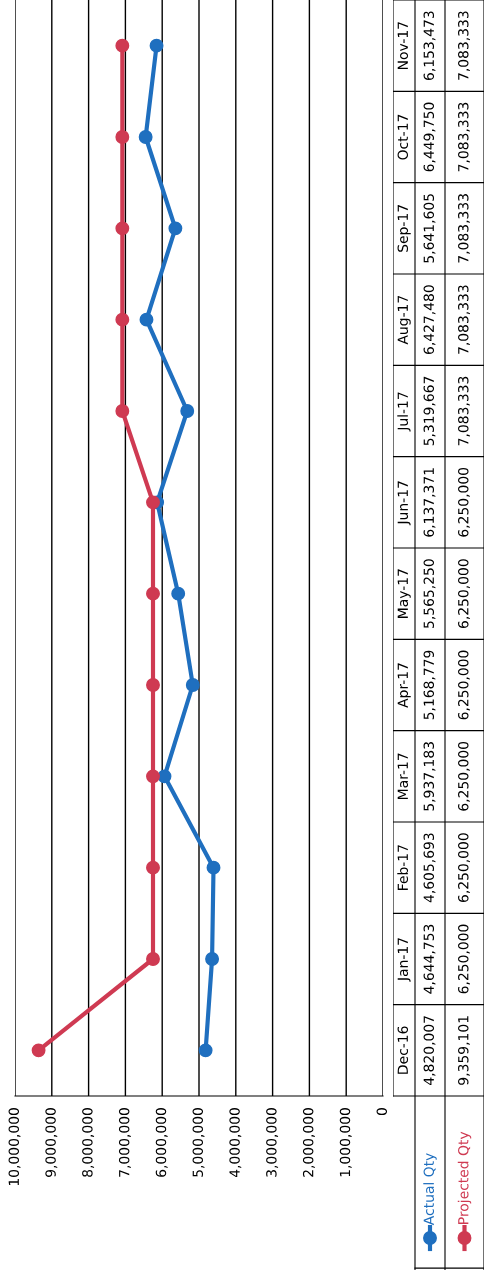 Image resolution: width=484 pixels, height=1270 pixels. I want to click on y-tick-label: Jul-17, so click(404, 412).